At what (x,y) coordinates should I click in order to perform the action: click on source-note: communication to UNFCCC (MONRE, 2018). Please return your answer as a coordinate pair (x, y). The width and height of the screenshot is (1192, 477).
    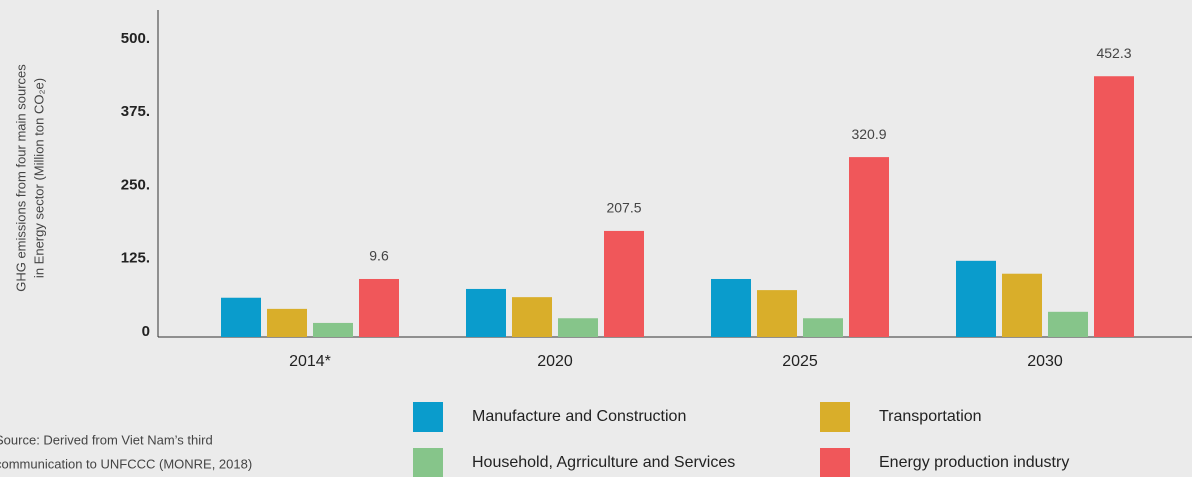
    Looking at the image, I should click on (126, 463).